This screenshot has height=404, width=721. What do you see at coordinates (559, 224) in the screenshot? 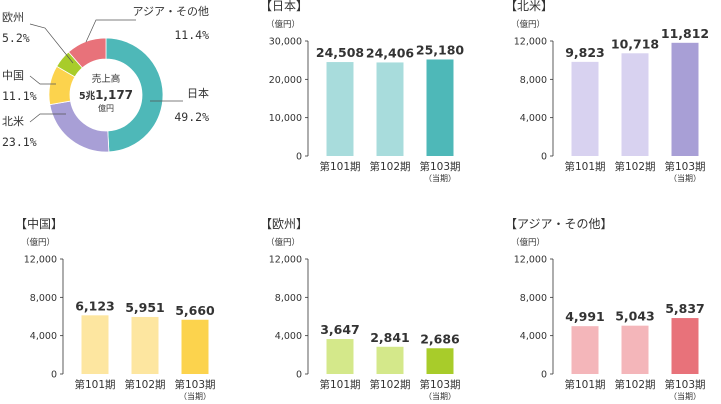
I see `panel-title: 【アジア・その他】` at bounding box center [559, 224].